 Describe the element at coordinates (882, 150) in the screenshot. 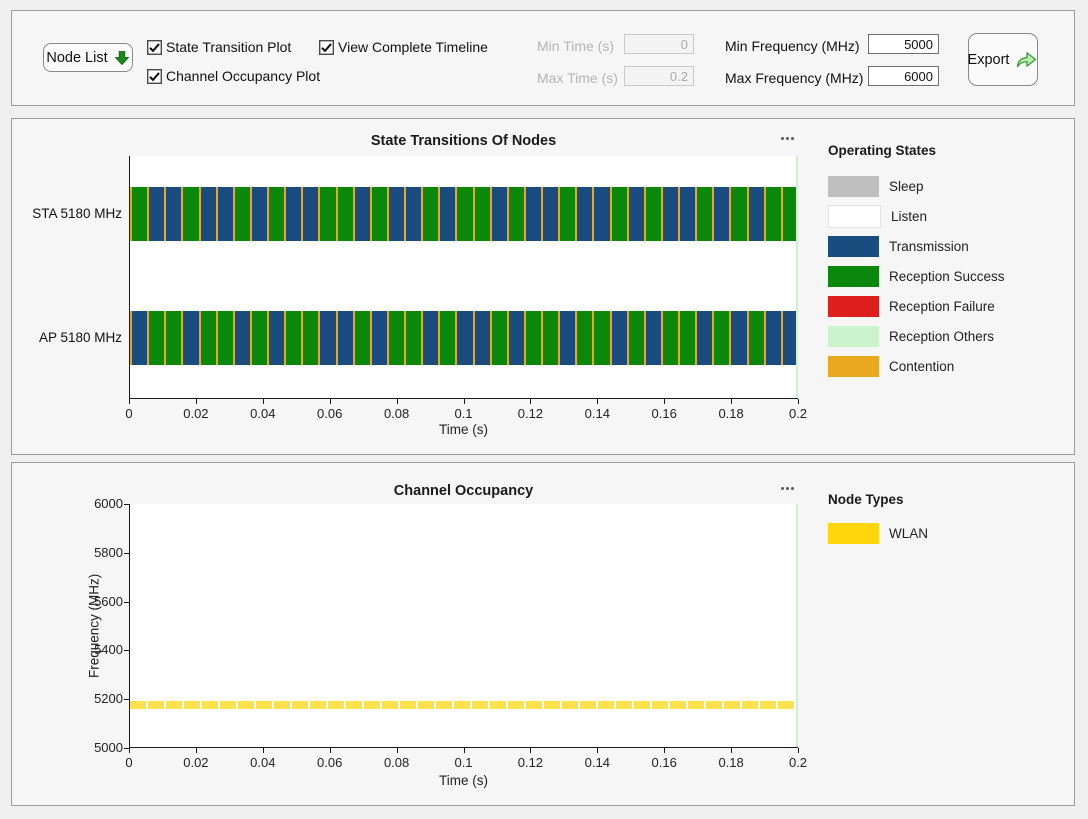

I see `legend-title: Operating States` at that location.